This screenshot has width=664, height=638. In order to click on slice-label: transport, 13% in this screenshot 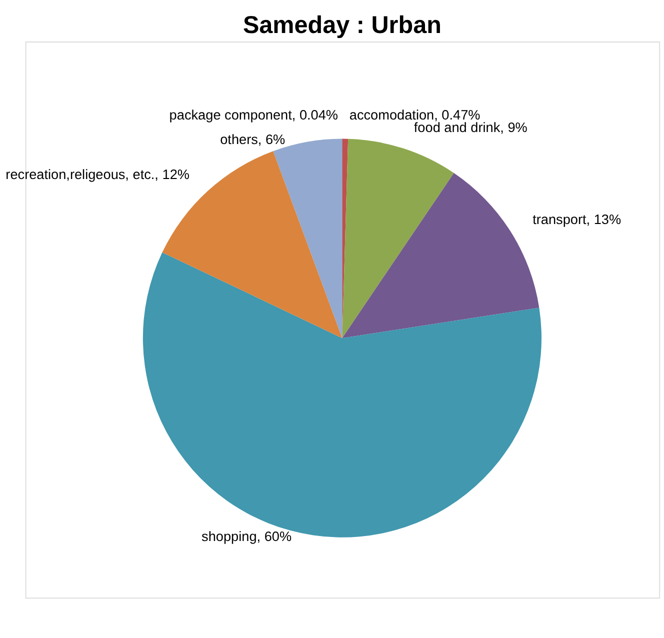, I will do `click(577, 219)`.